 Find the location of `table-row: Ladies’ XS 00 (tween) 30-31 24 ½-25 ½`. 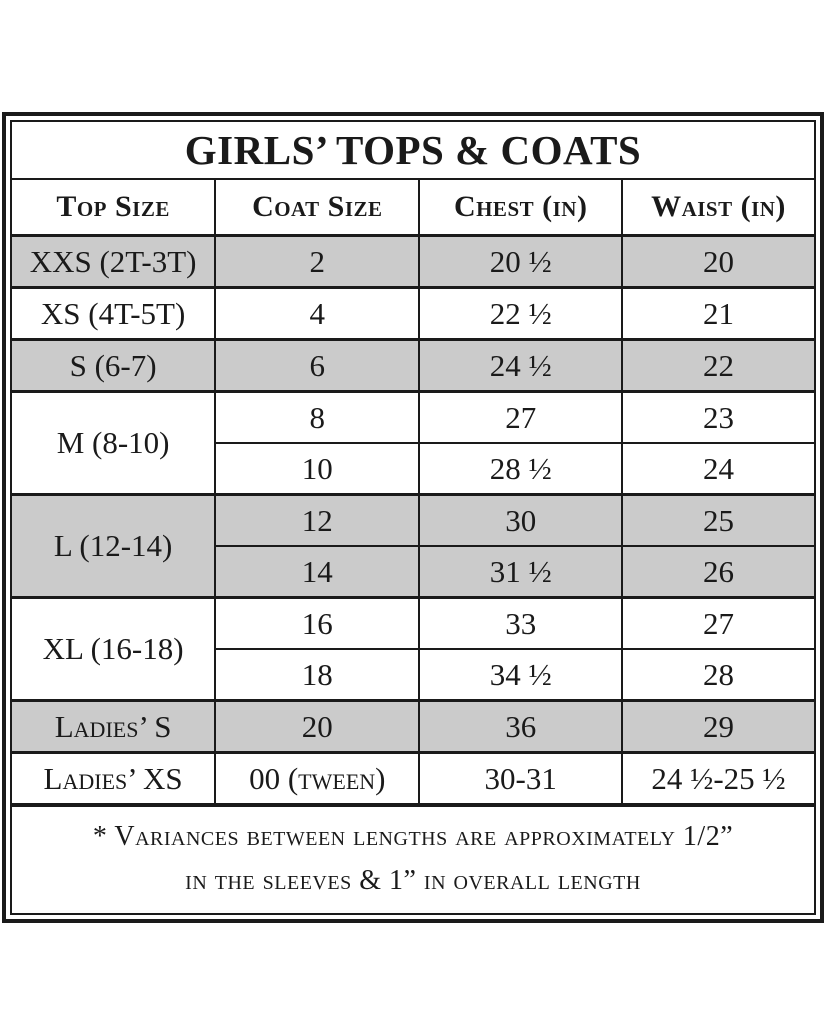

table-row: Ladies’ XS 00 (tween) 30-31 24 ½-25 ½ is located at coordinates (412, 778).